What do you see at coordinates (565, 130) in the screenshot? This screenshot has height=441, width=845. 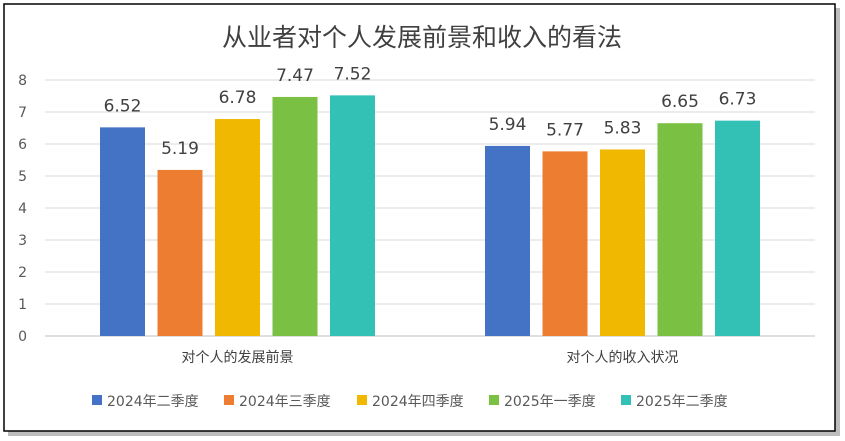 I see `data-label: 5.77` at bounding box center [565, 130].